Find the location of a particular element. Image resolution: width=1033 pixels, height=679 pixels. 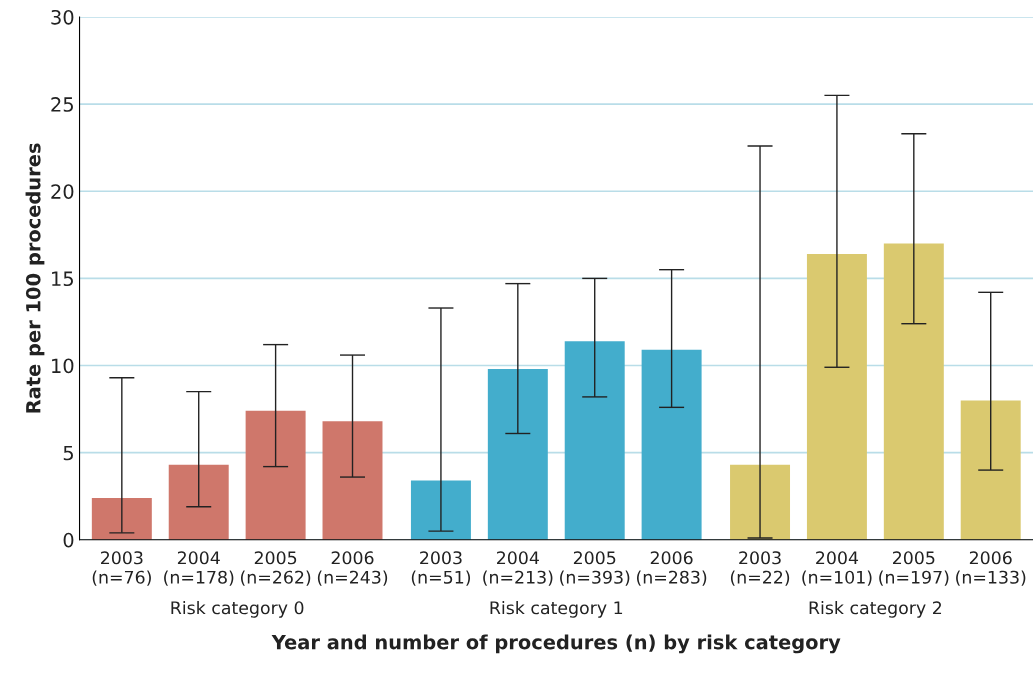

x-tick-label: 2004 (n=101) is located at coordinates (837, 568).